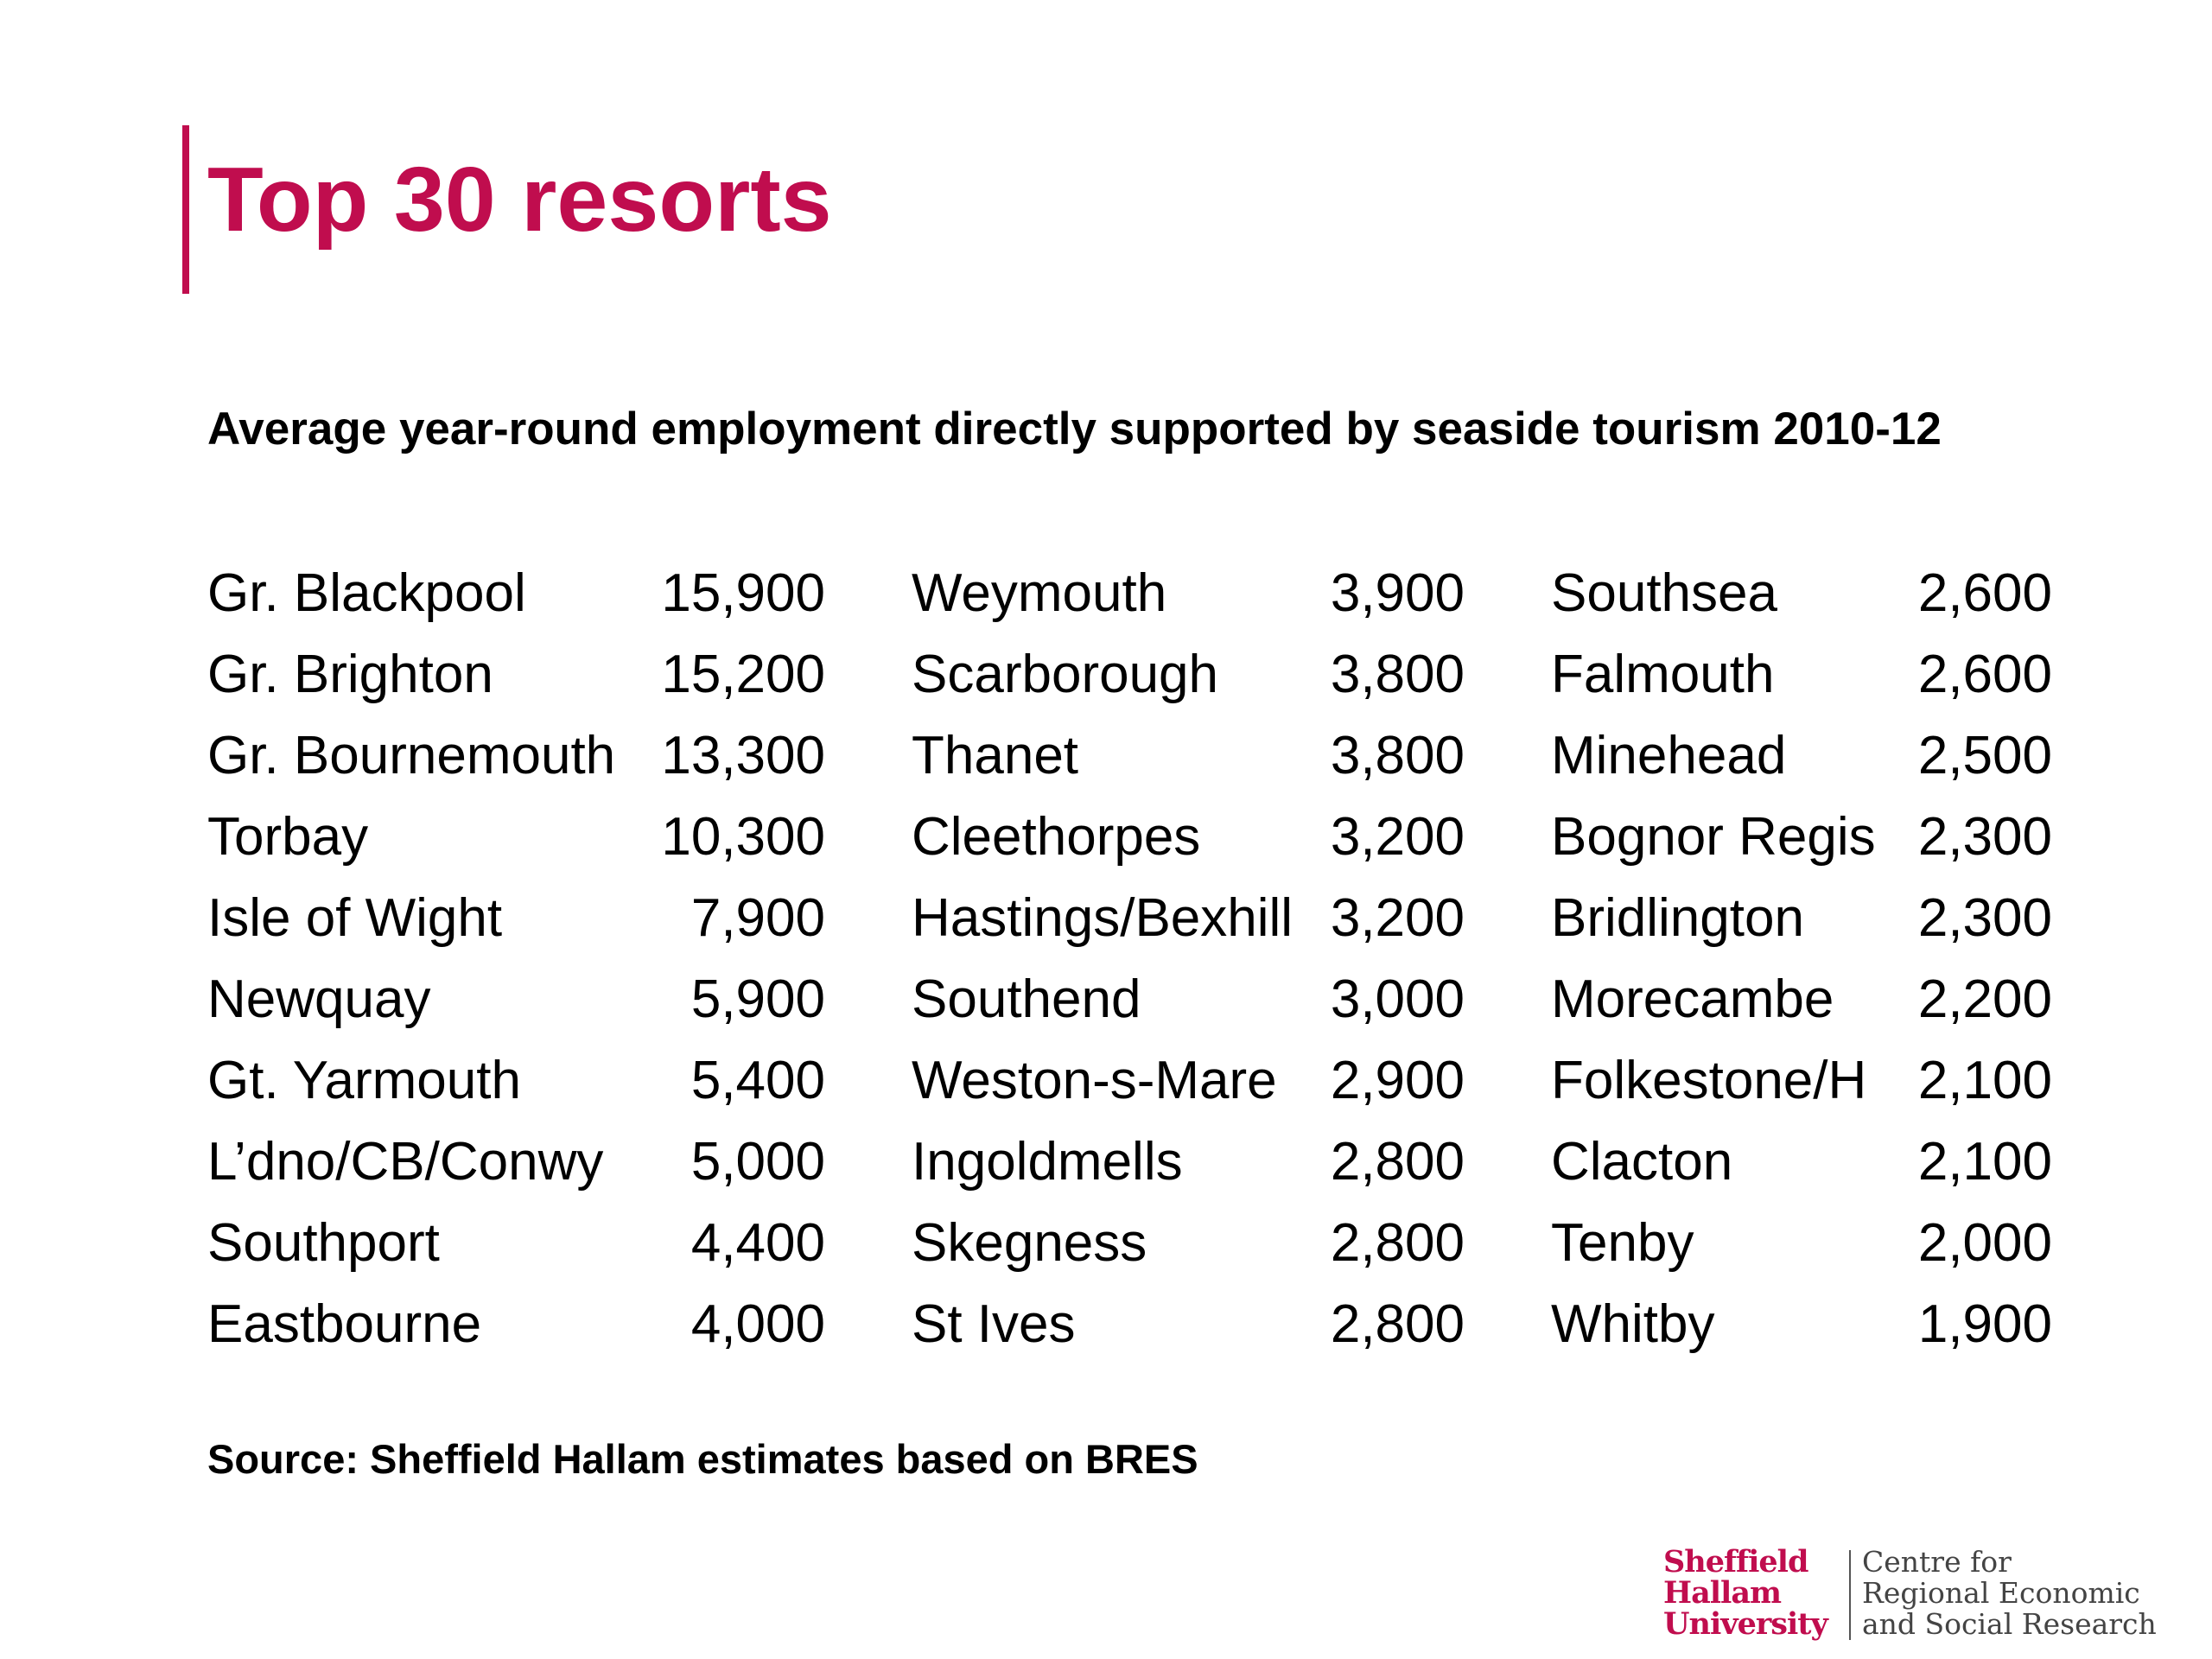 This screenshot has height=1659, width=2212. What do you see at coordinates (350, 674) in the screenshot?
I see `resort-name: Gr. Brighton` at bounding box center [350, 674].